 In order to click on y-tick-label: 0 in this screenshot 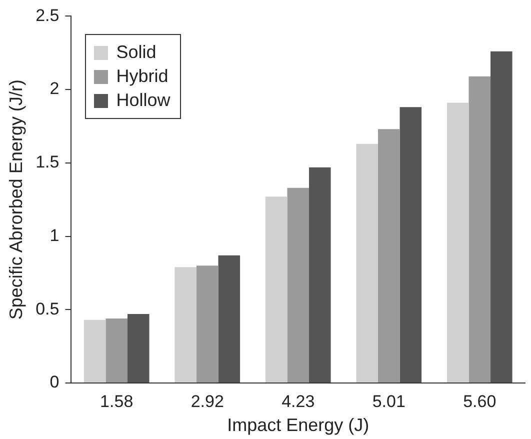, I will do `click(55, 382)`.